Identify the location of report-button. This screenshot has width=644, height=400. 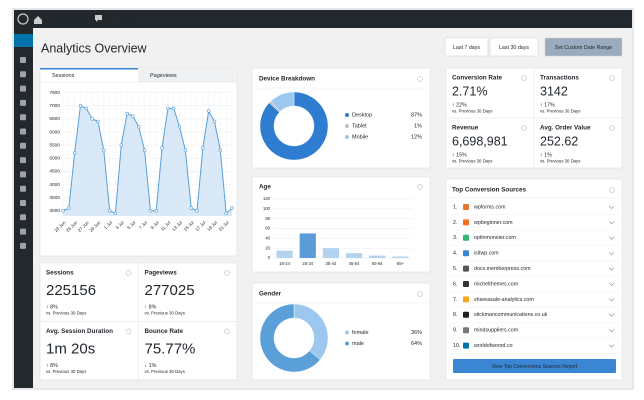
(534, 366).